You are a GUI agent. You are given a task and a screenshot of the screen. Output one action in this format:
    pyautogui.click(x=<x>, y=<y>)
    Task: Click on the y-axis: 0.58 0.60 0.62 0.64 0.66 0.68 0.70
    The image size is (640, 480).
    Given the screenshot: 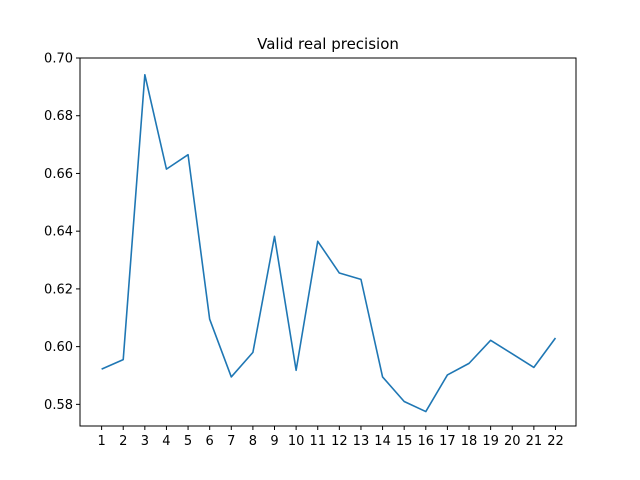 What is the action you would take?
    pyautogui.click(x=62, y=232)
    